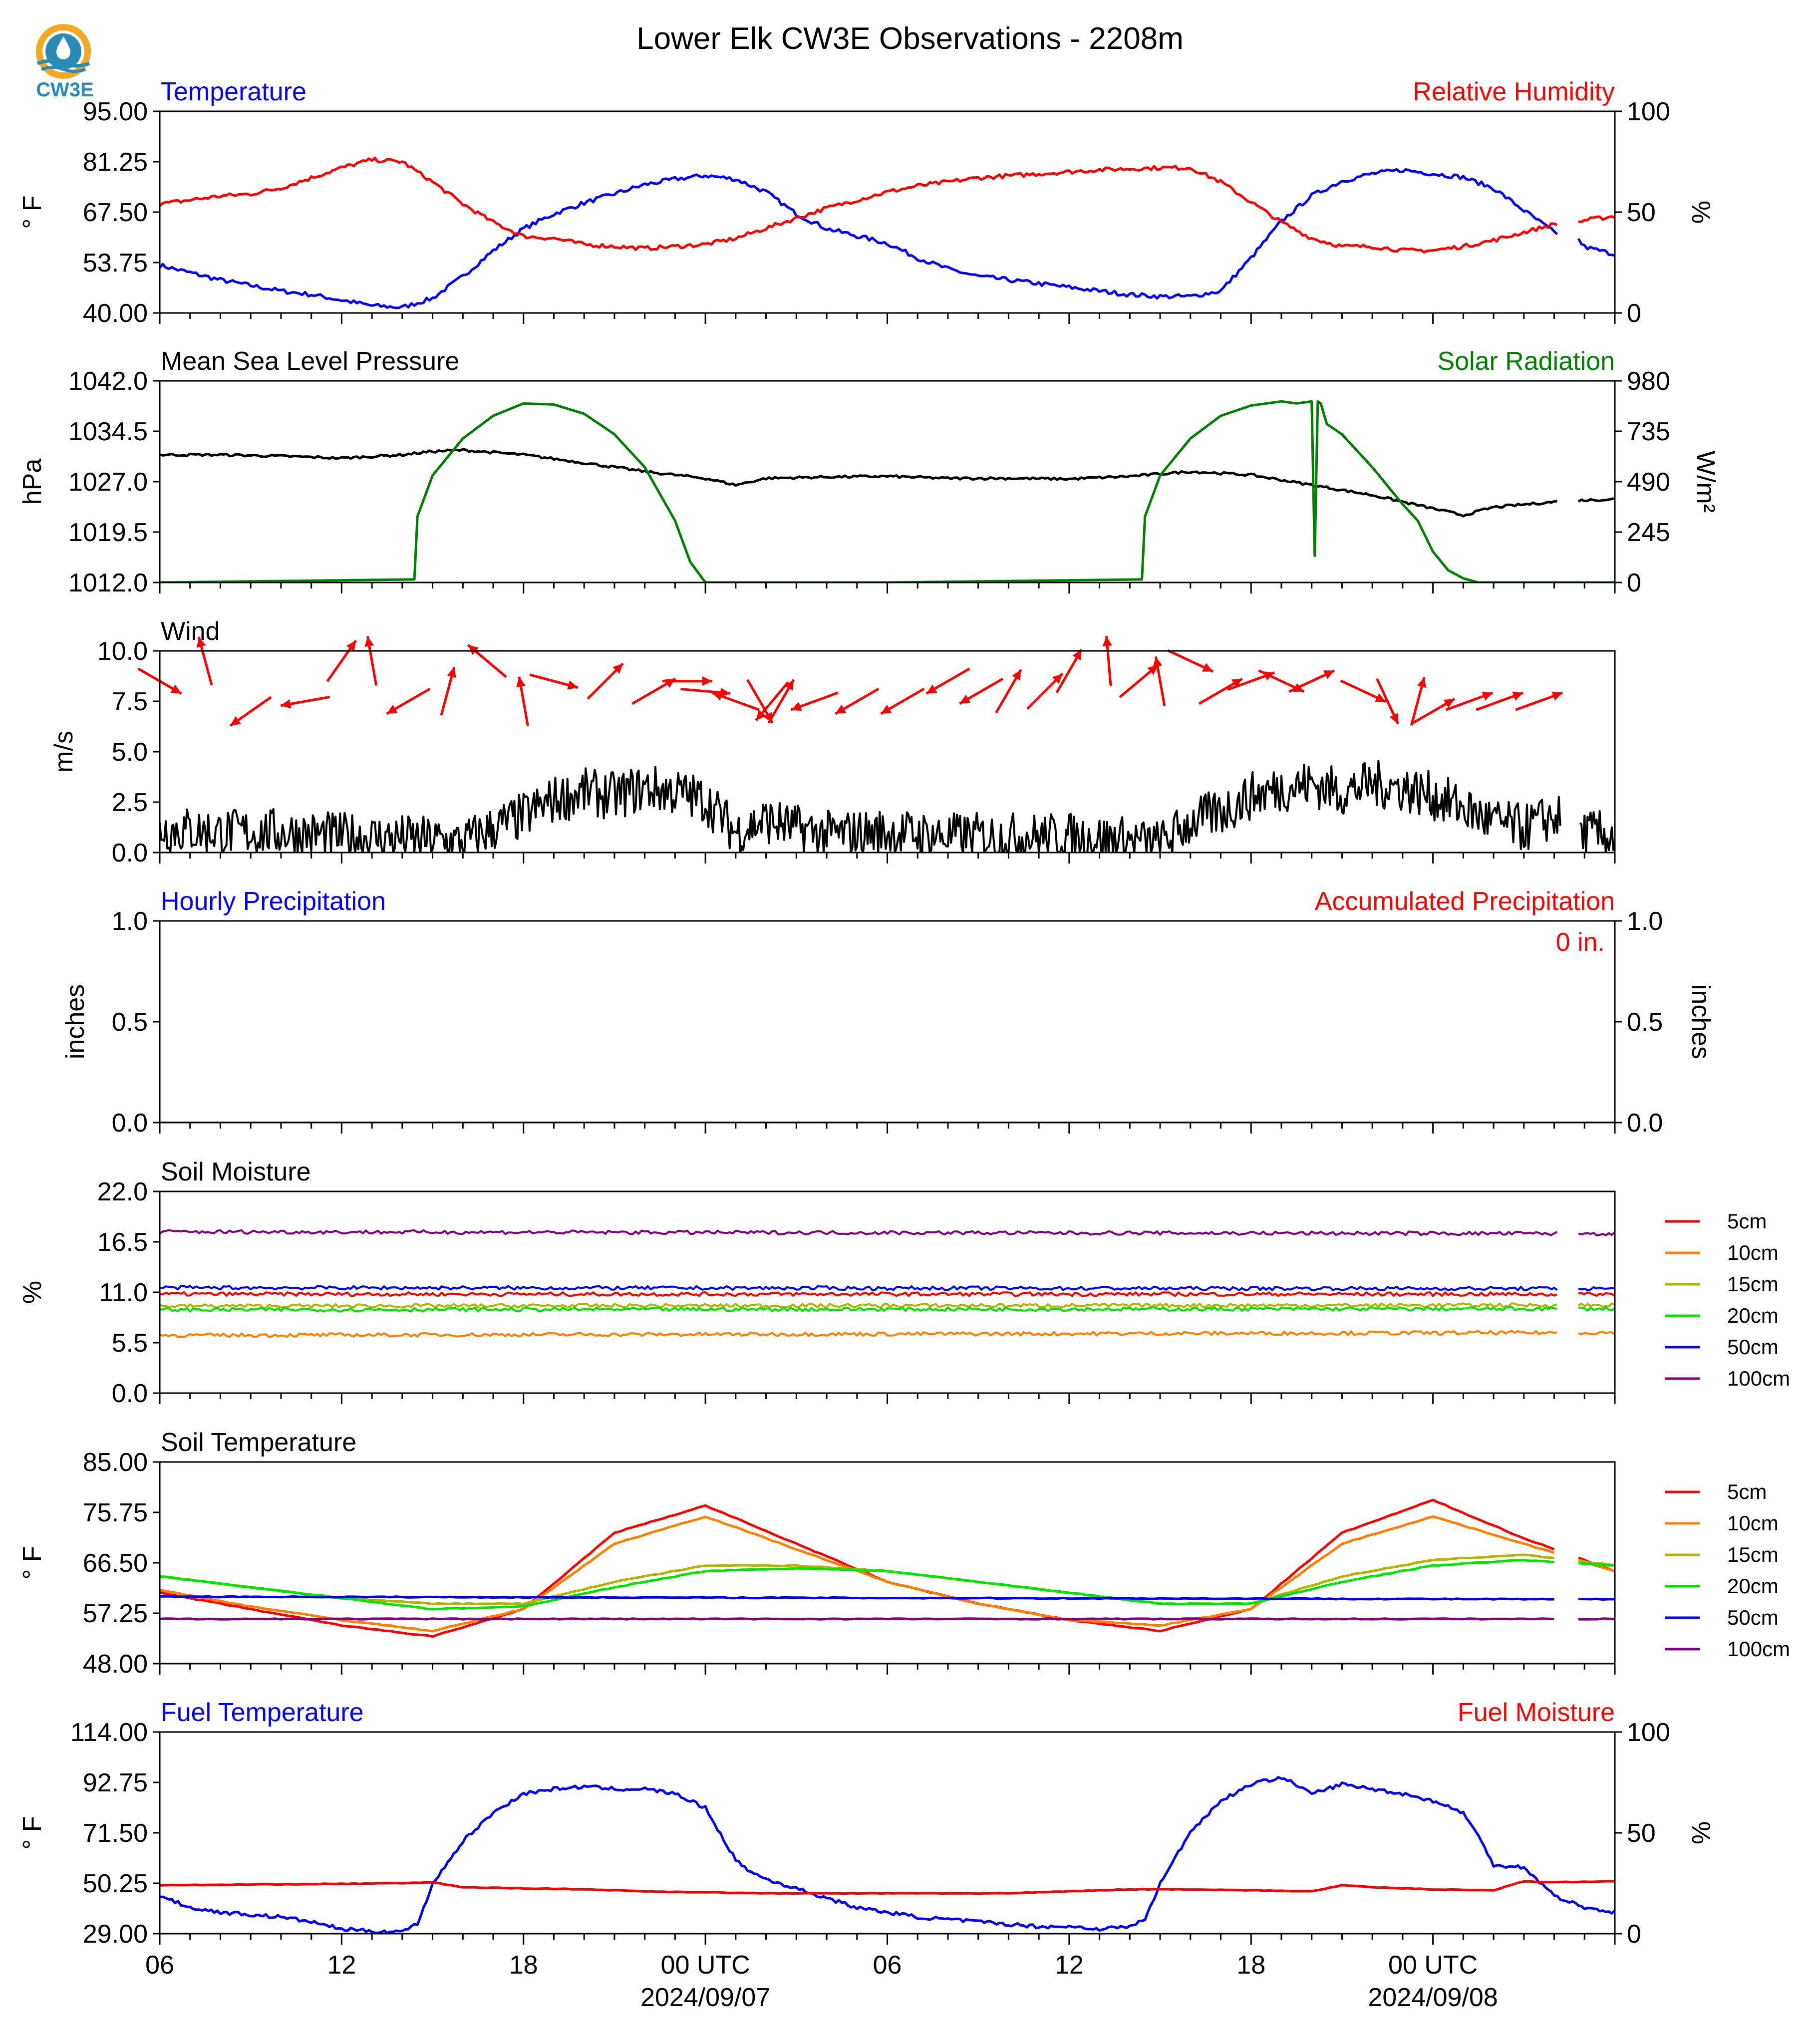 The image size is (1820, 2028). Describe the element at coordinates (75, 1021) in the screenshot. I see `y-axis-label: inches` at that location.